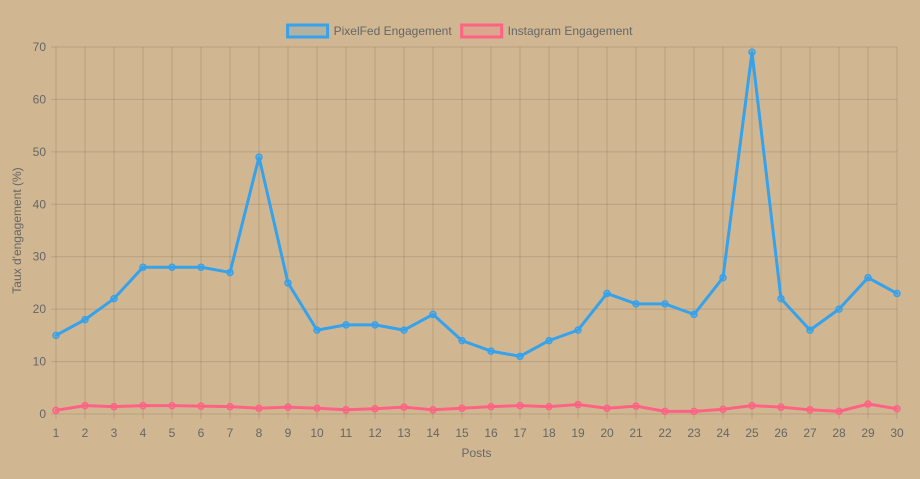  Describe the element at coordinates (636, 433) in the screenshot. I see `x-tick-label: 21` at that location.